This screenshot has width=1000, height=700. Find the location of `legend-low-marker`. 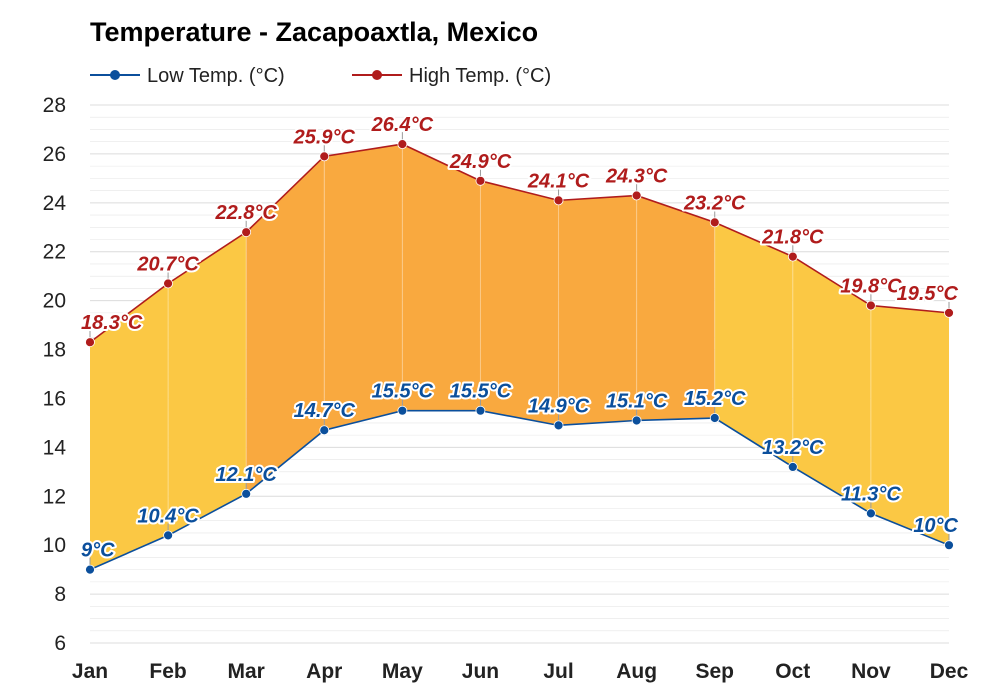

legend-low-marker is located at coordinates (115, 75).